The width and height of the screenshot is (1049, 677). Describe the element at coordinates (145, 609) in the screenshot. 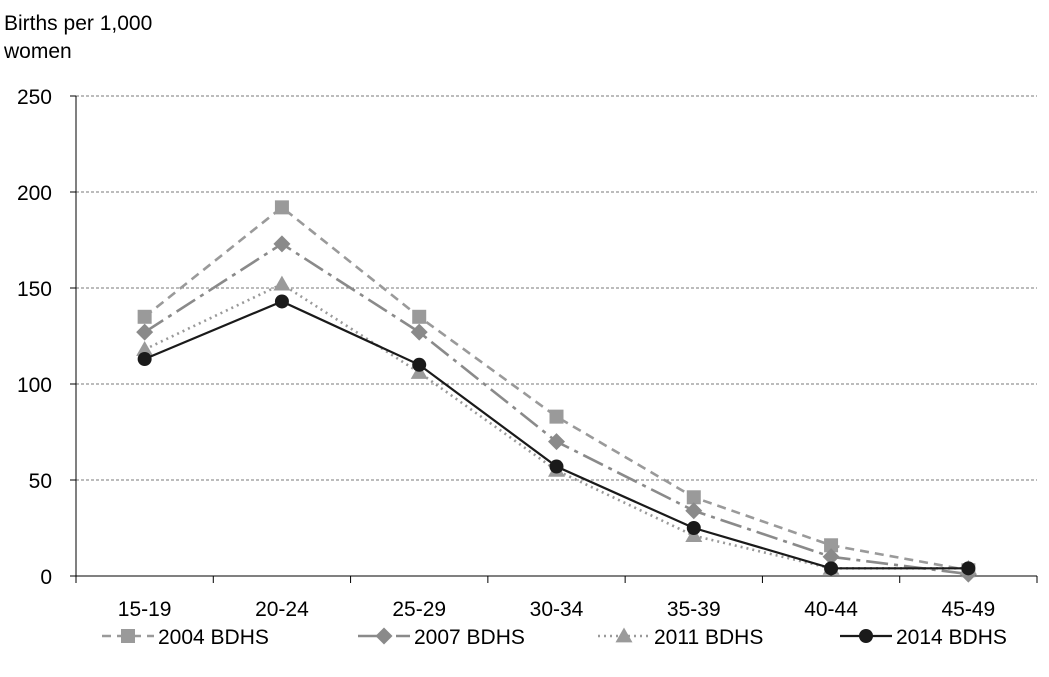

I see `x-tick-label: 15-19` at that location.